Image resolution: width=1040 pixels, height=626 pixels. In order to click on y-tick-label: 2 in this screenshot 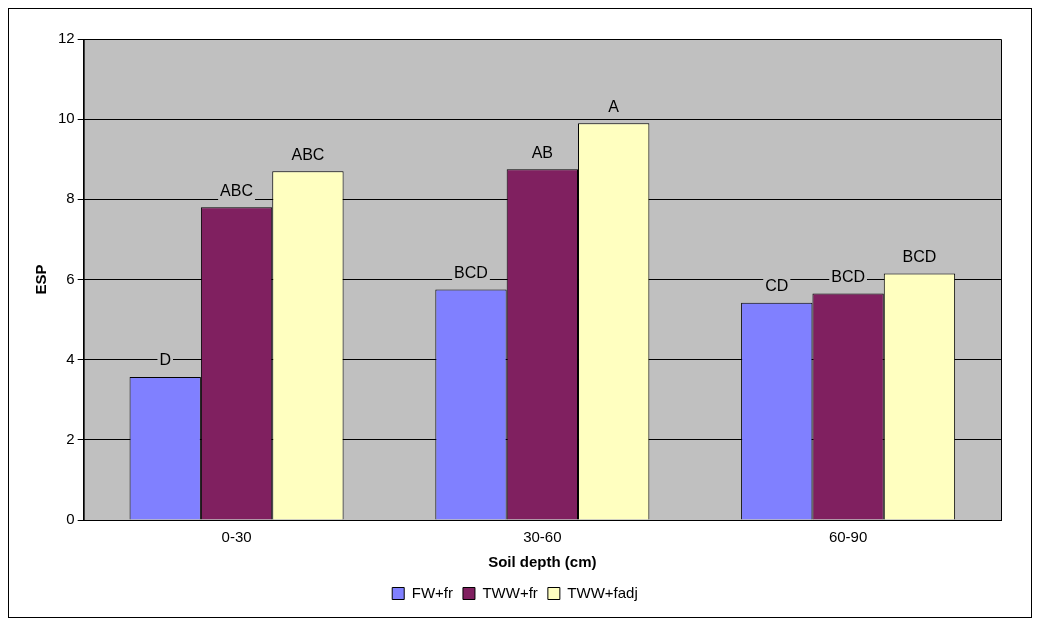, I will do `click(70, 438)`.